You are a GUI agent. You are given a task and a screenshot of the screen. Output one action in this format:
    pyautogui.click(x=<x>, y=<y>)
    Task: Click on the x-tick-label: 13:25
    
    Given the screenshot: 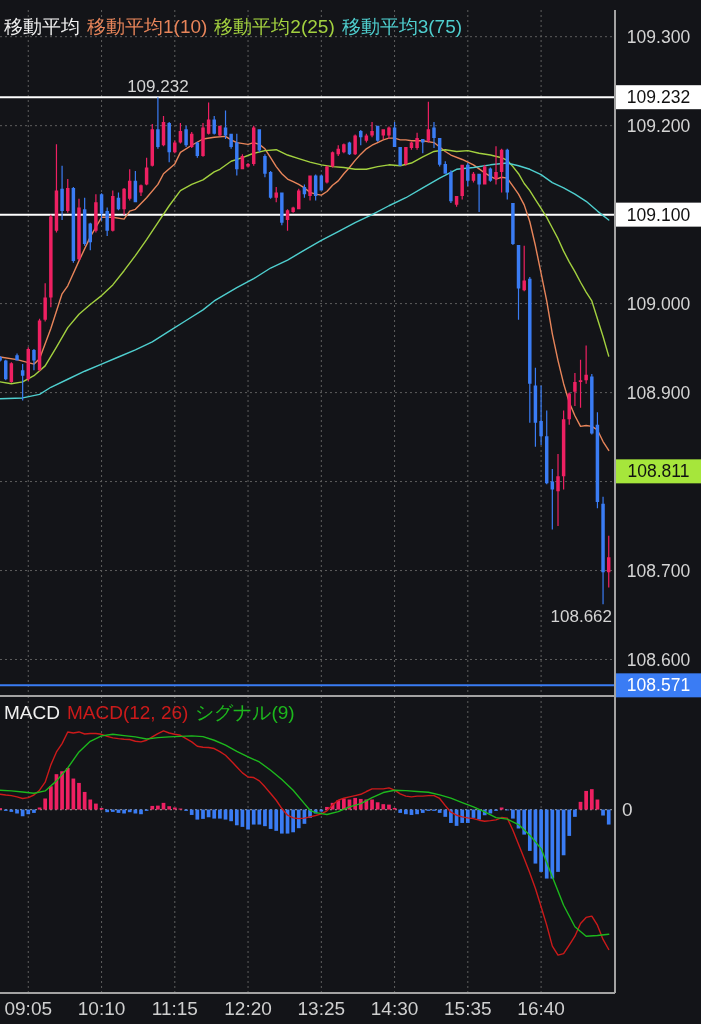 What is the action you would take?
    pyautogui.click(x=321, y=1008)
    